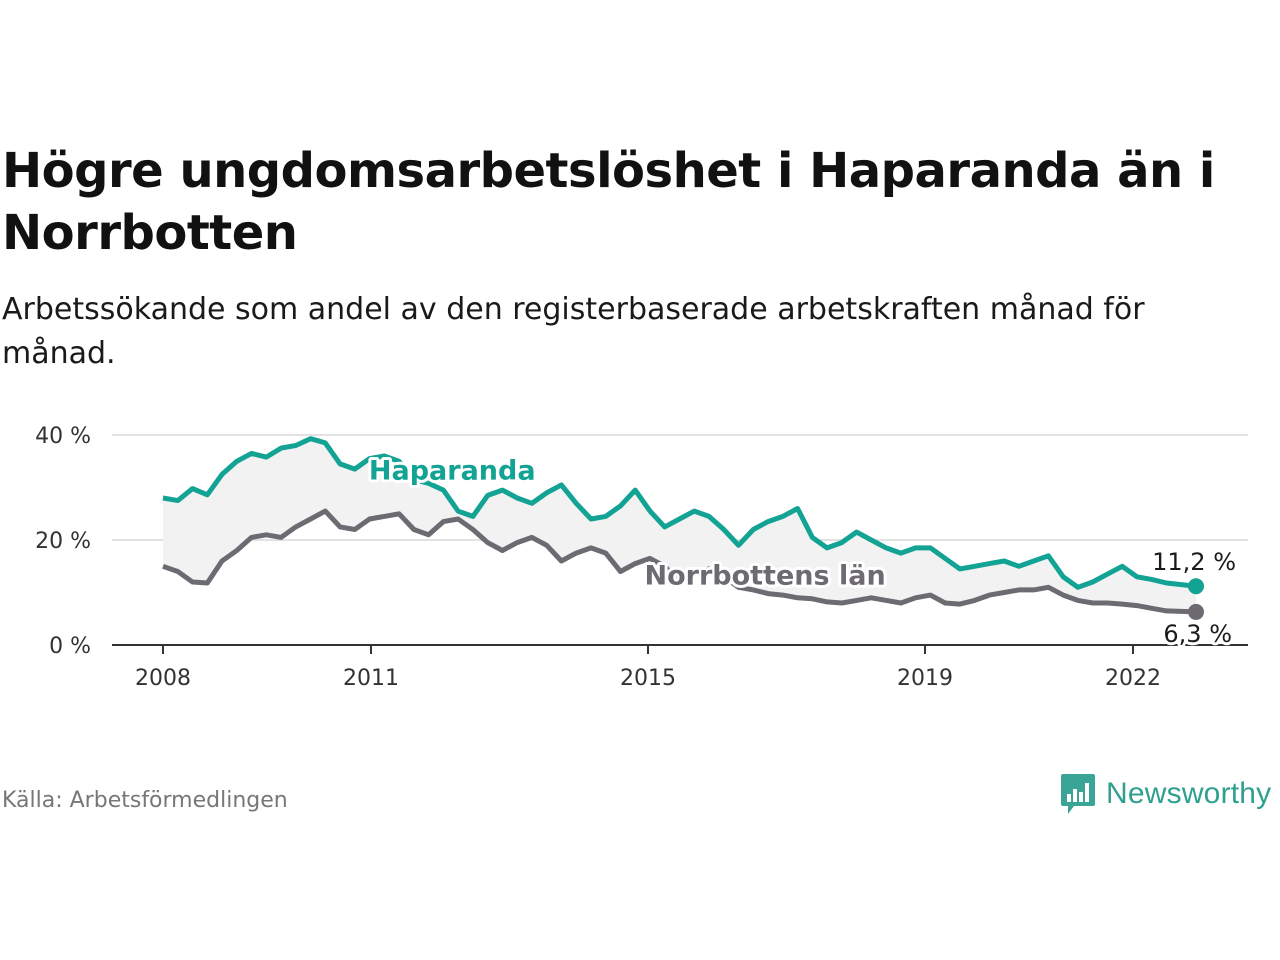 The image size is (1280, 960). I want to click on series-label-haparanda: Haparanda, so click(452, 471).